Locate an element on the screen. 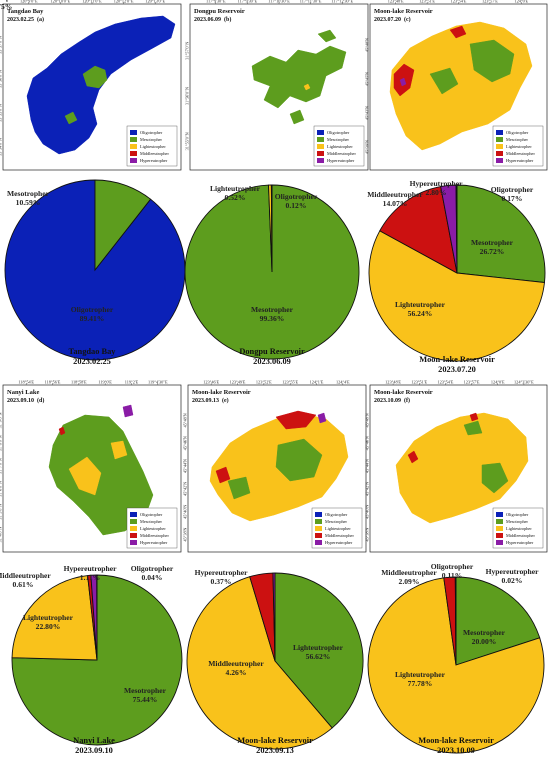 This screenshot has height=775, width=550. y-tick-label: 31°6'0"N is located at coordinates (1, 489).